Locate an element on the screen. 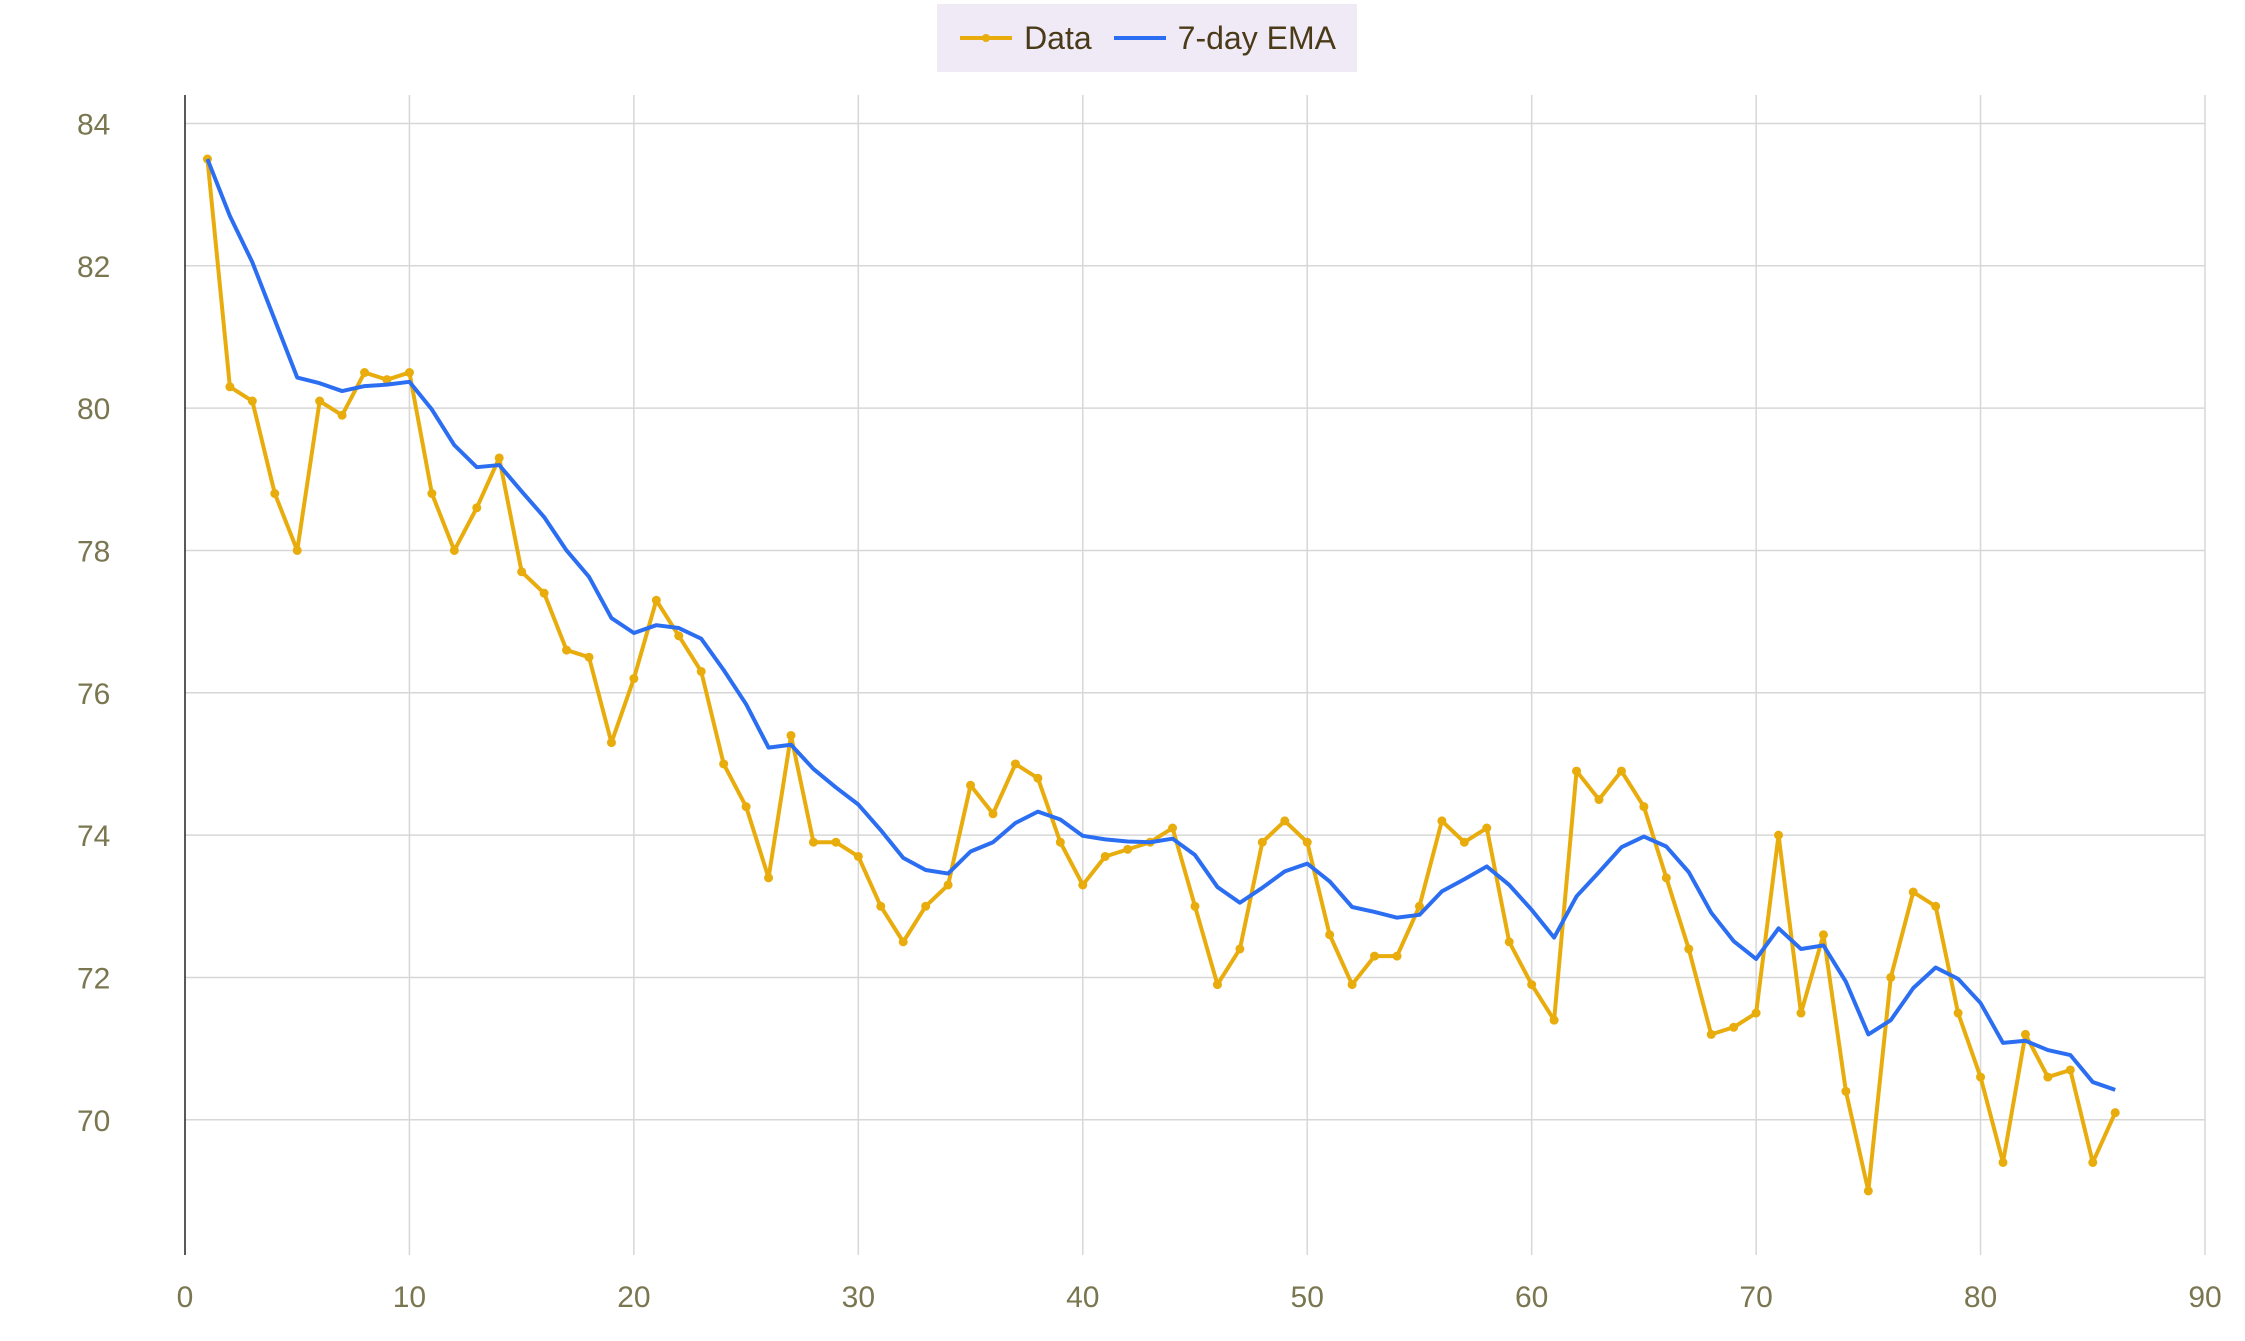  x-tick-label: 30 is located at coordinates (858, 1297).